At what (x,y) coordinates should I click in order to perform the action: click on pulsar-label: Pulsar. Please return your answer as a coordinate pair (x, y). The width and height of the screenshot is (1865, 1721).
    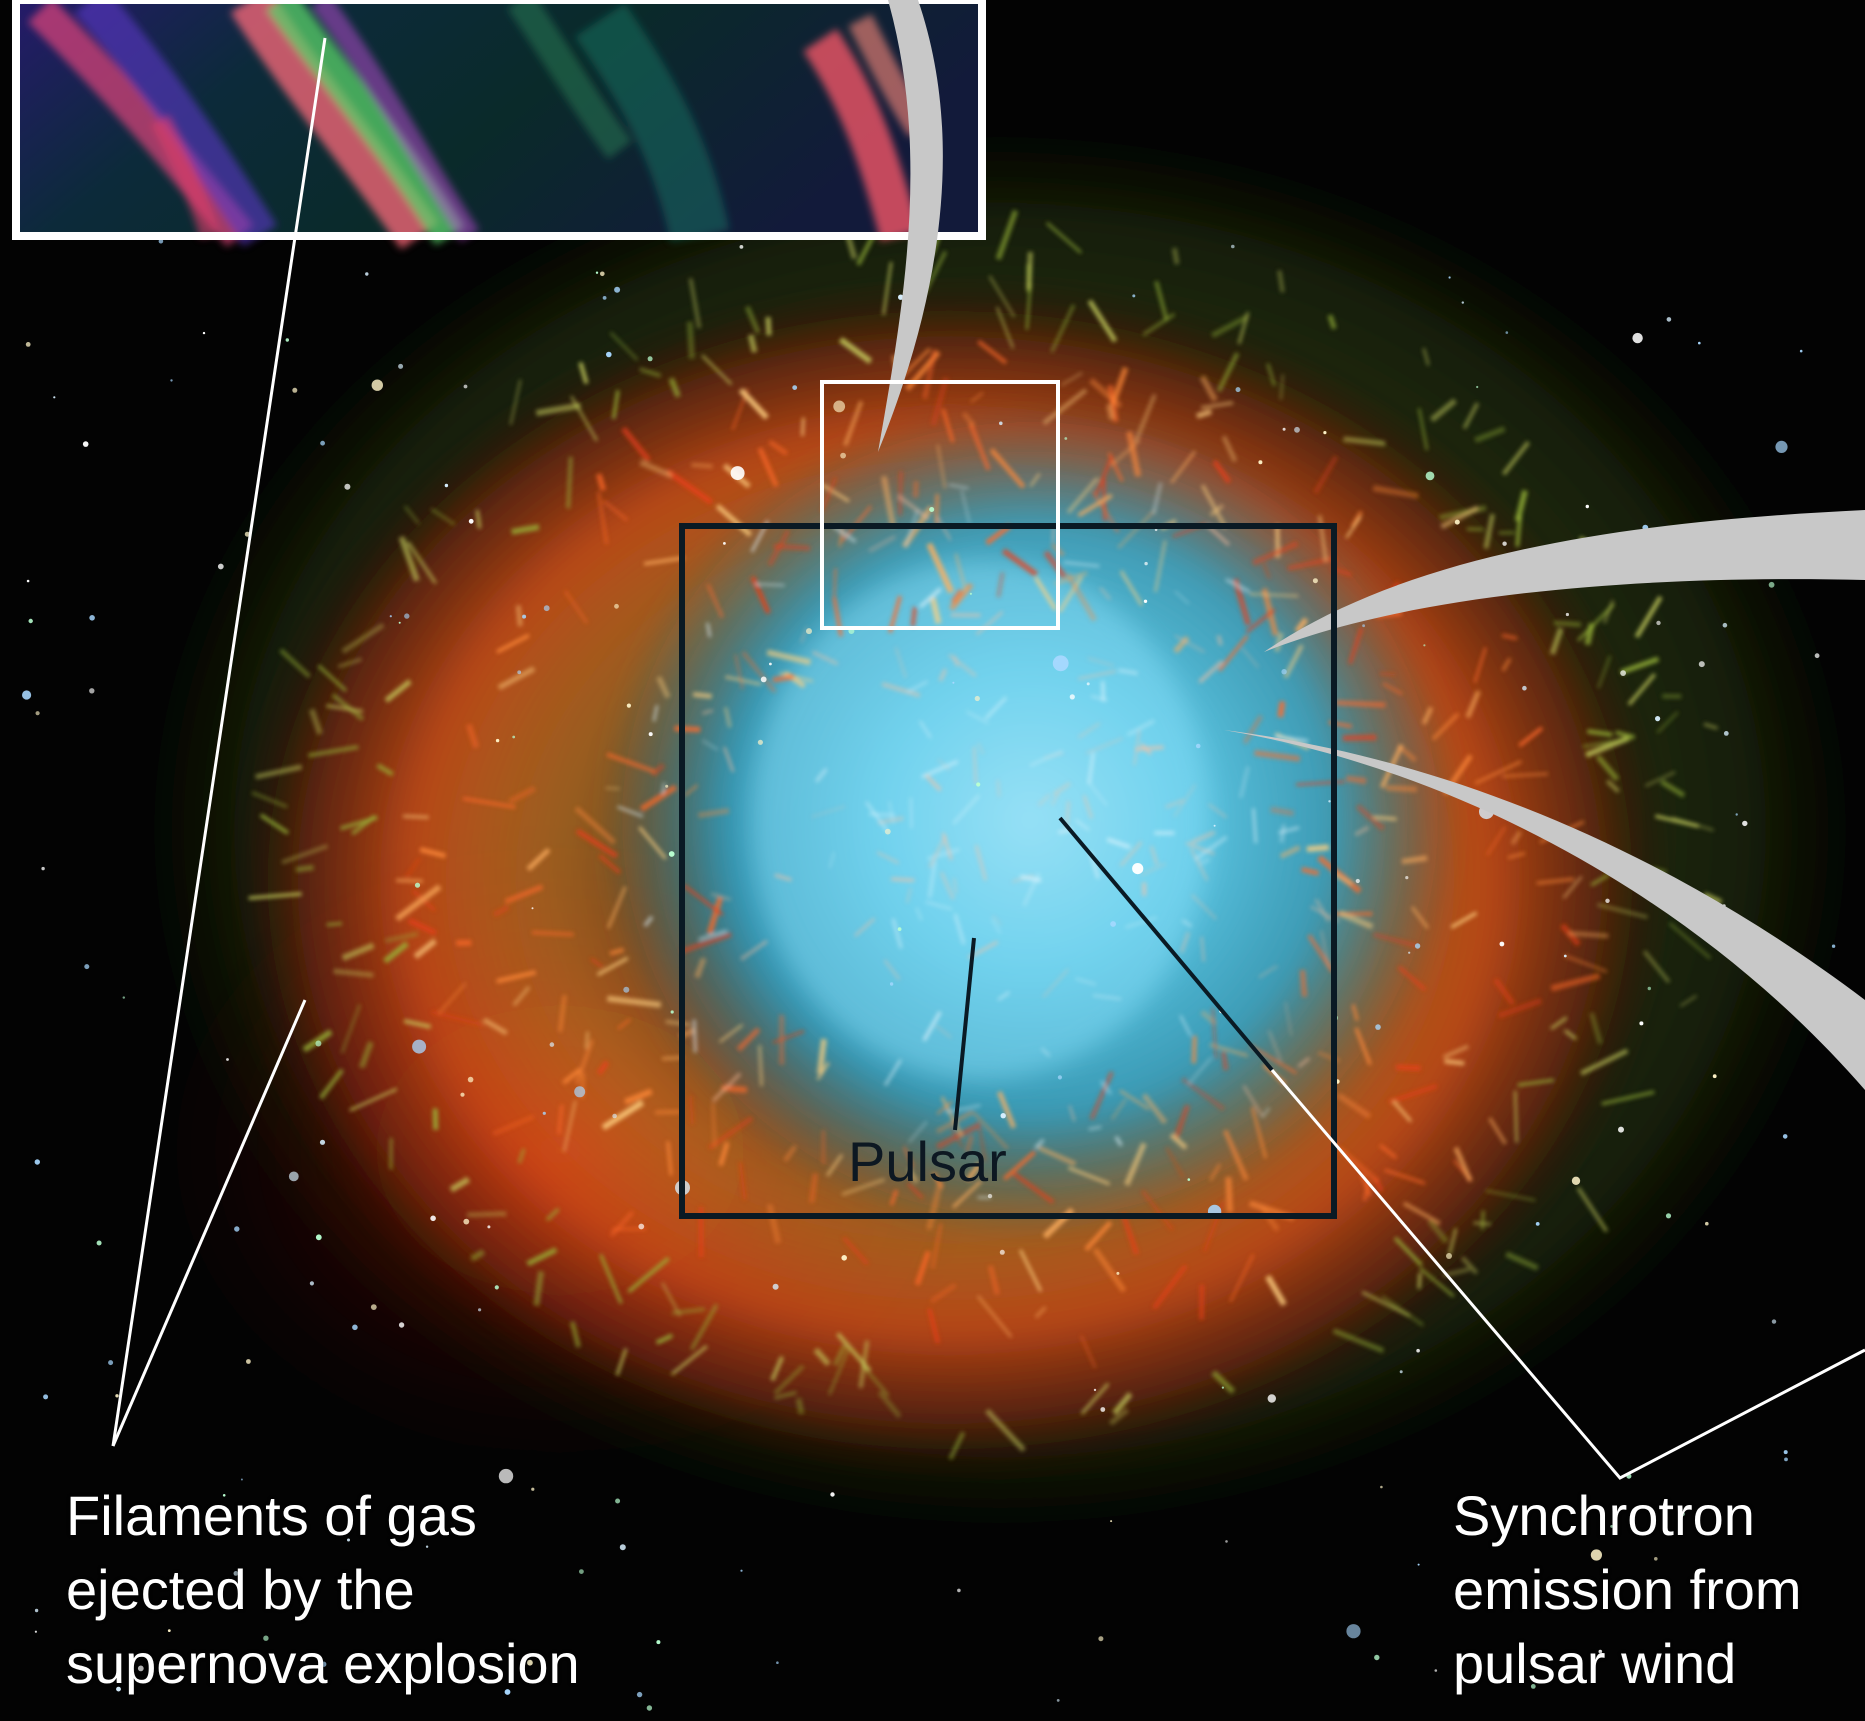
    Looking at the image, I should click on (927, 1161).